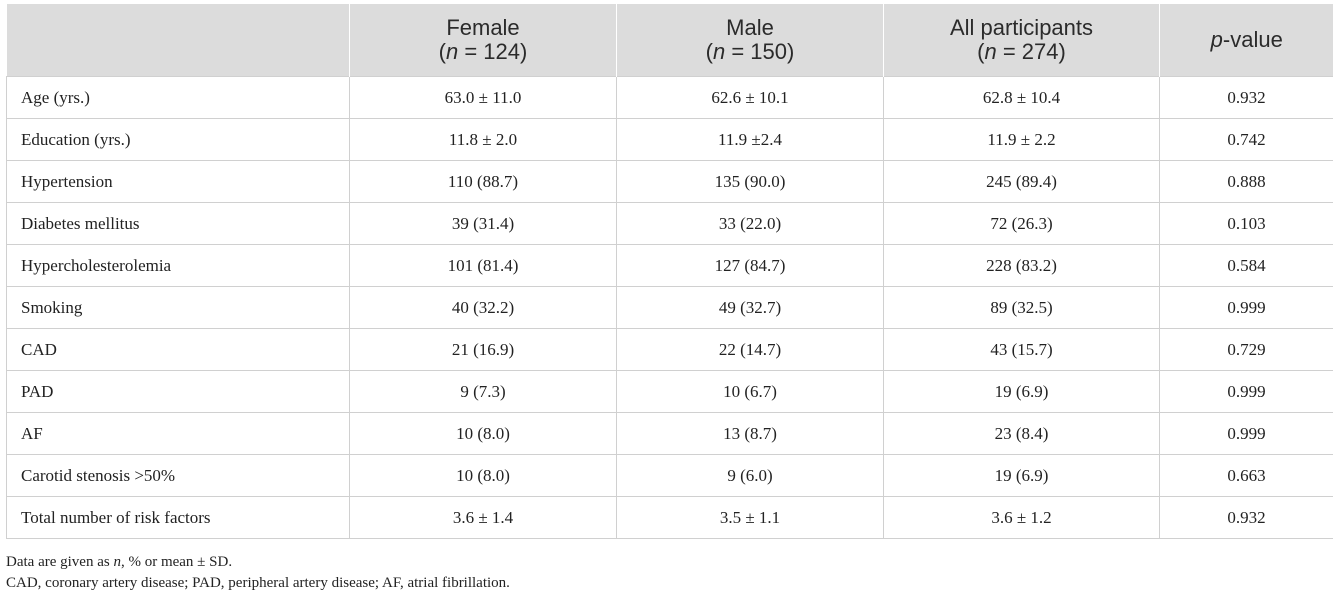 The height and width of the screenshot is (602, 1333). What do you see at coordinates (1246, 40) in the screenshot?
I see `header-p-value: p-value` at bounding box center [1246, 40].